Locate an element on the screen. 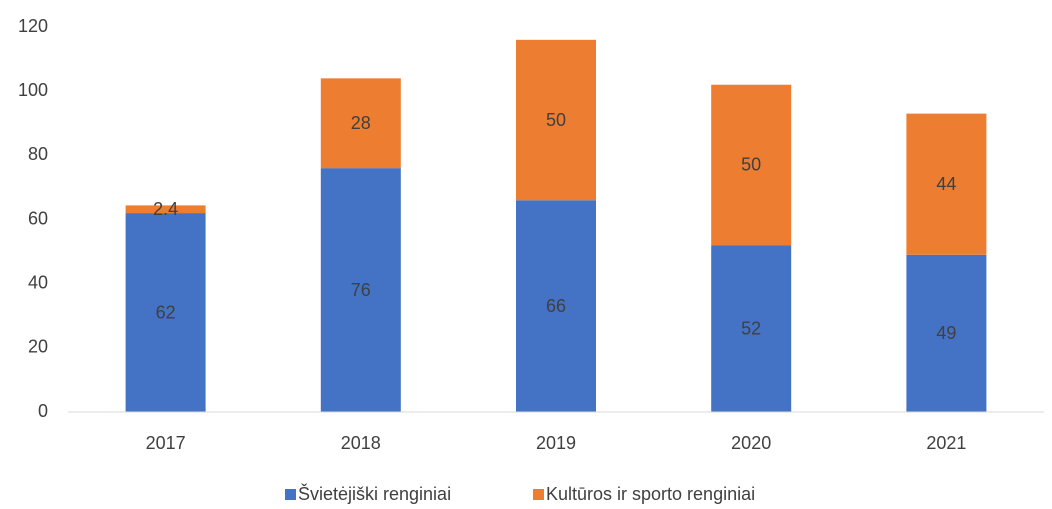 The image size is (1052, 509). data-label: 66 is located at coordinates (556, 306).